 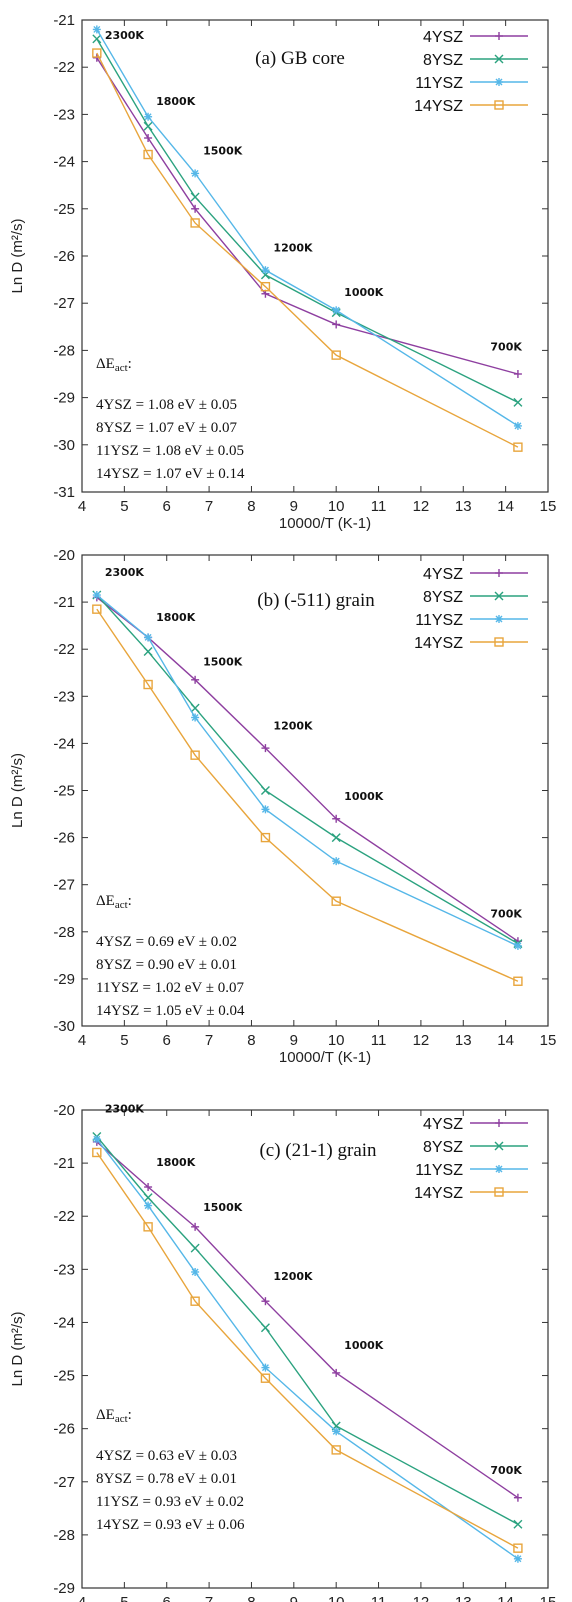 What do you see at coordinates (379, 506) in the screenshot?
I see `x-tick-label: 11` at bounding box center [379, 506].